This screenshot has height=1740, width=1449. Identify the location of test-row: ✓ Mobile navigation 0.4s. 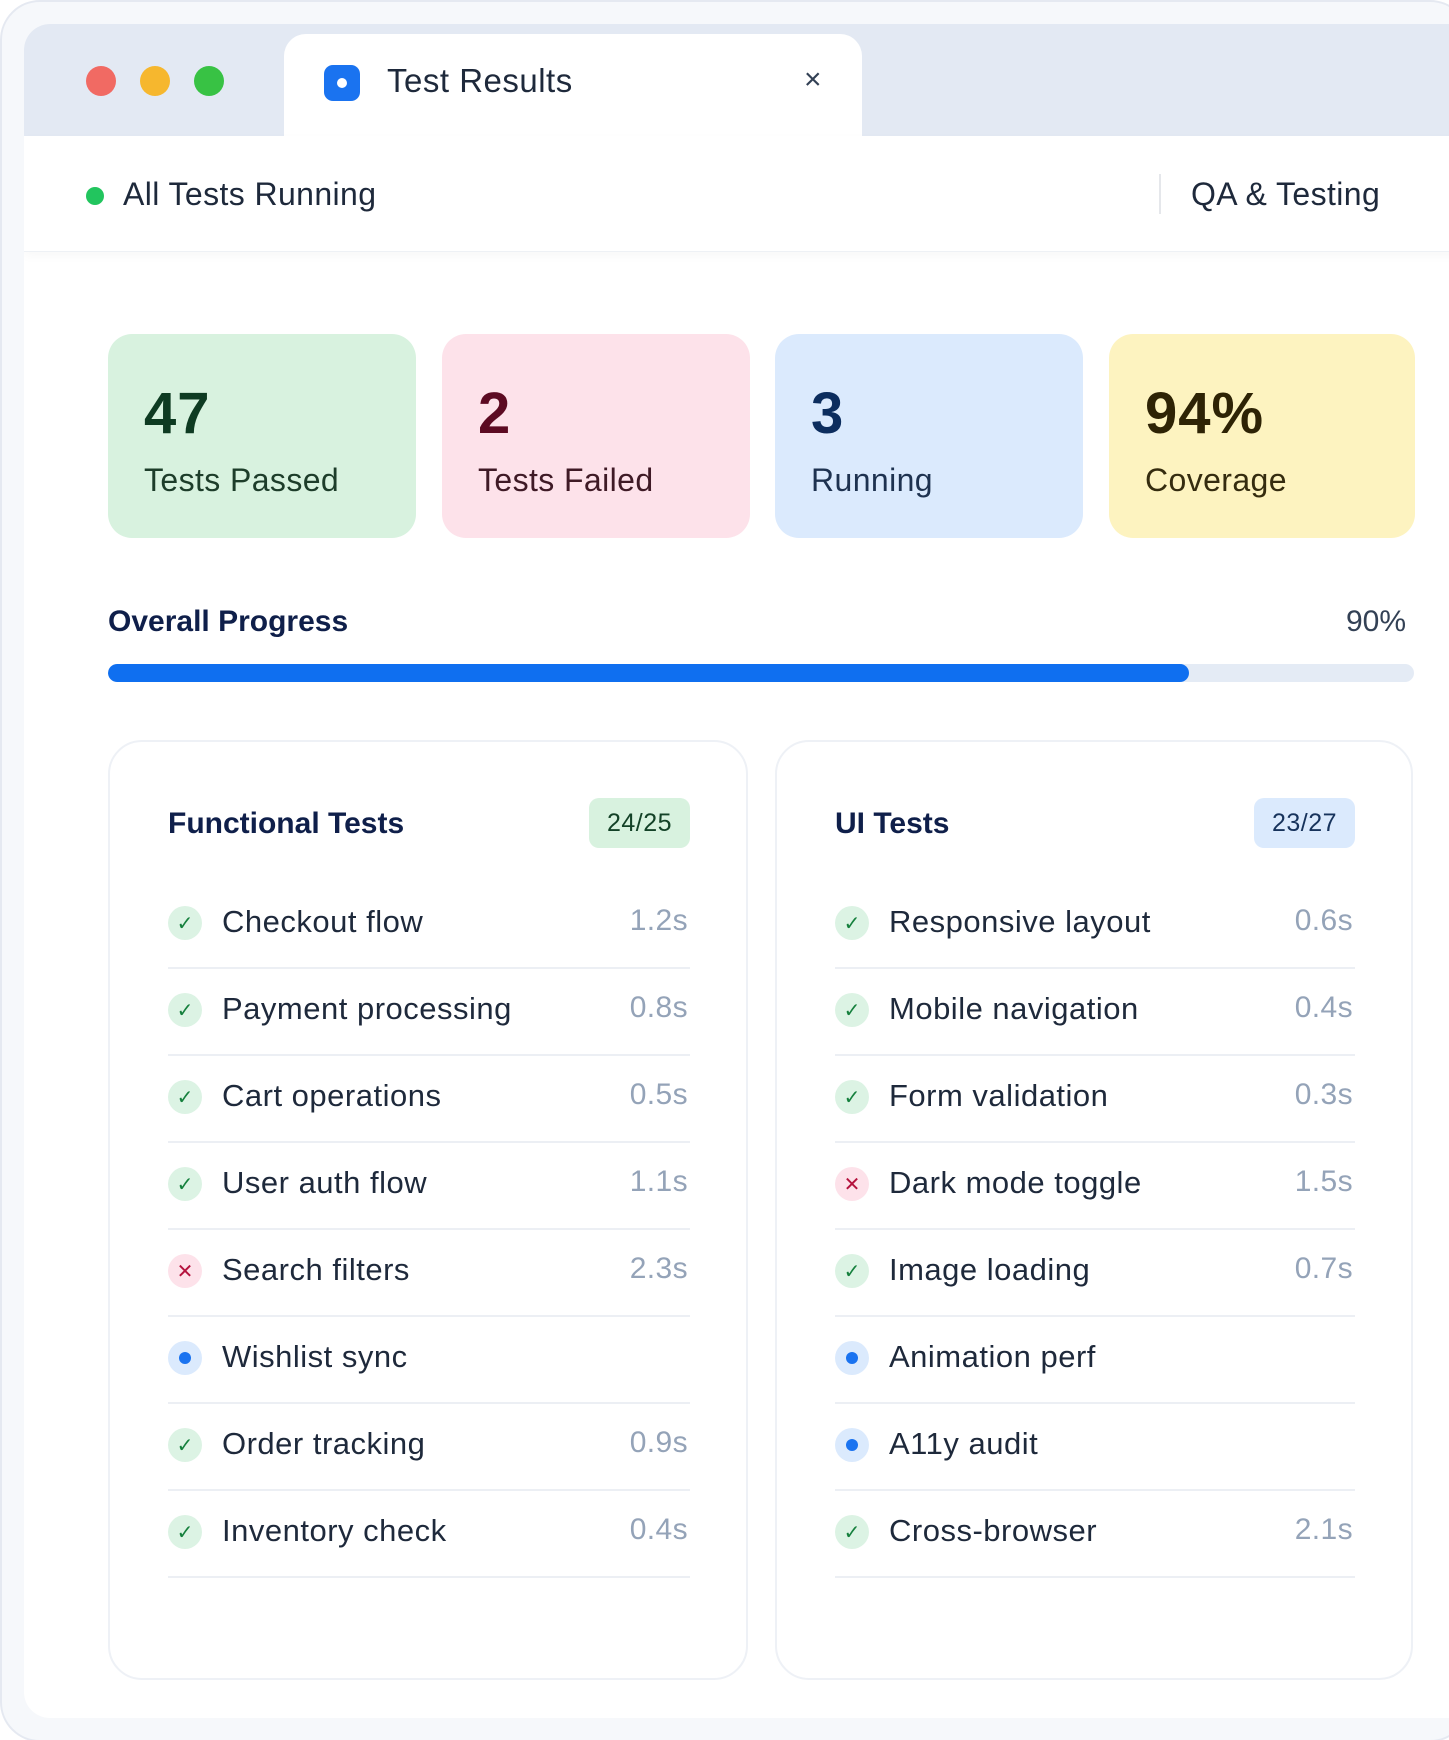
(1095, 1012).